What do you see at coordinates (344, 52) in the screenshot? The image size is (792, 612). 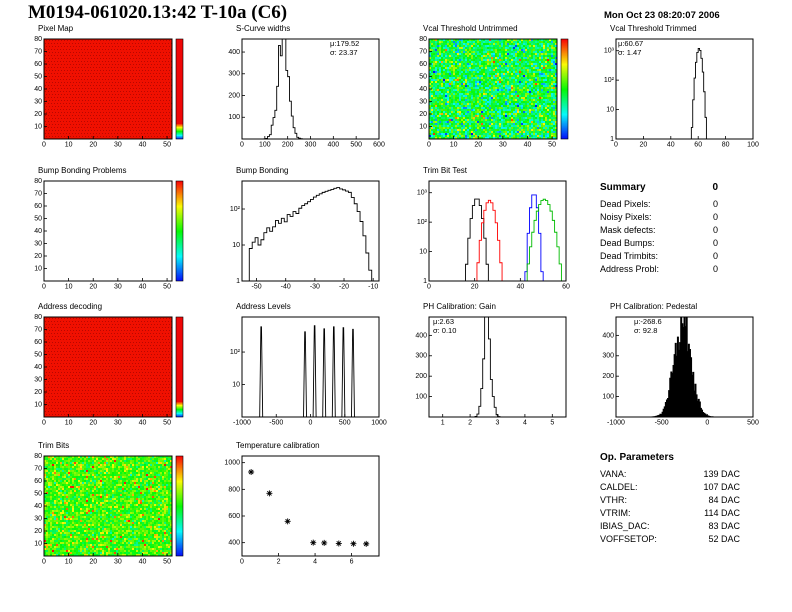 I see `stats-sigma: σ: 23.37` at bounding box center [344, 52].